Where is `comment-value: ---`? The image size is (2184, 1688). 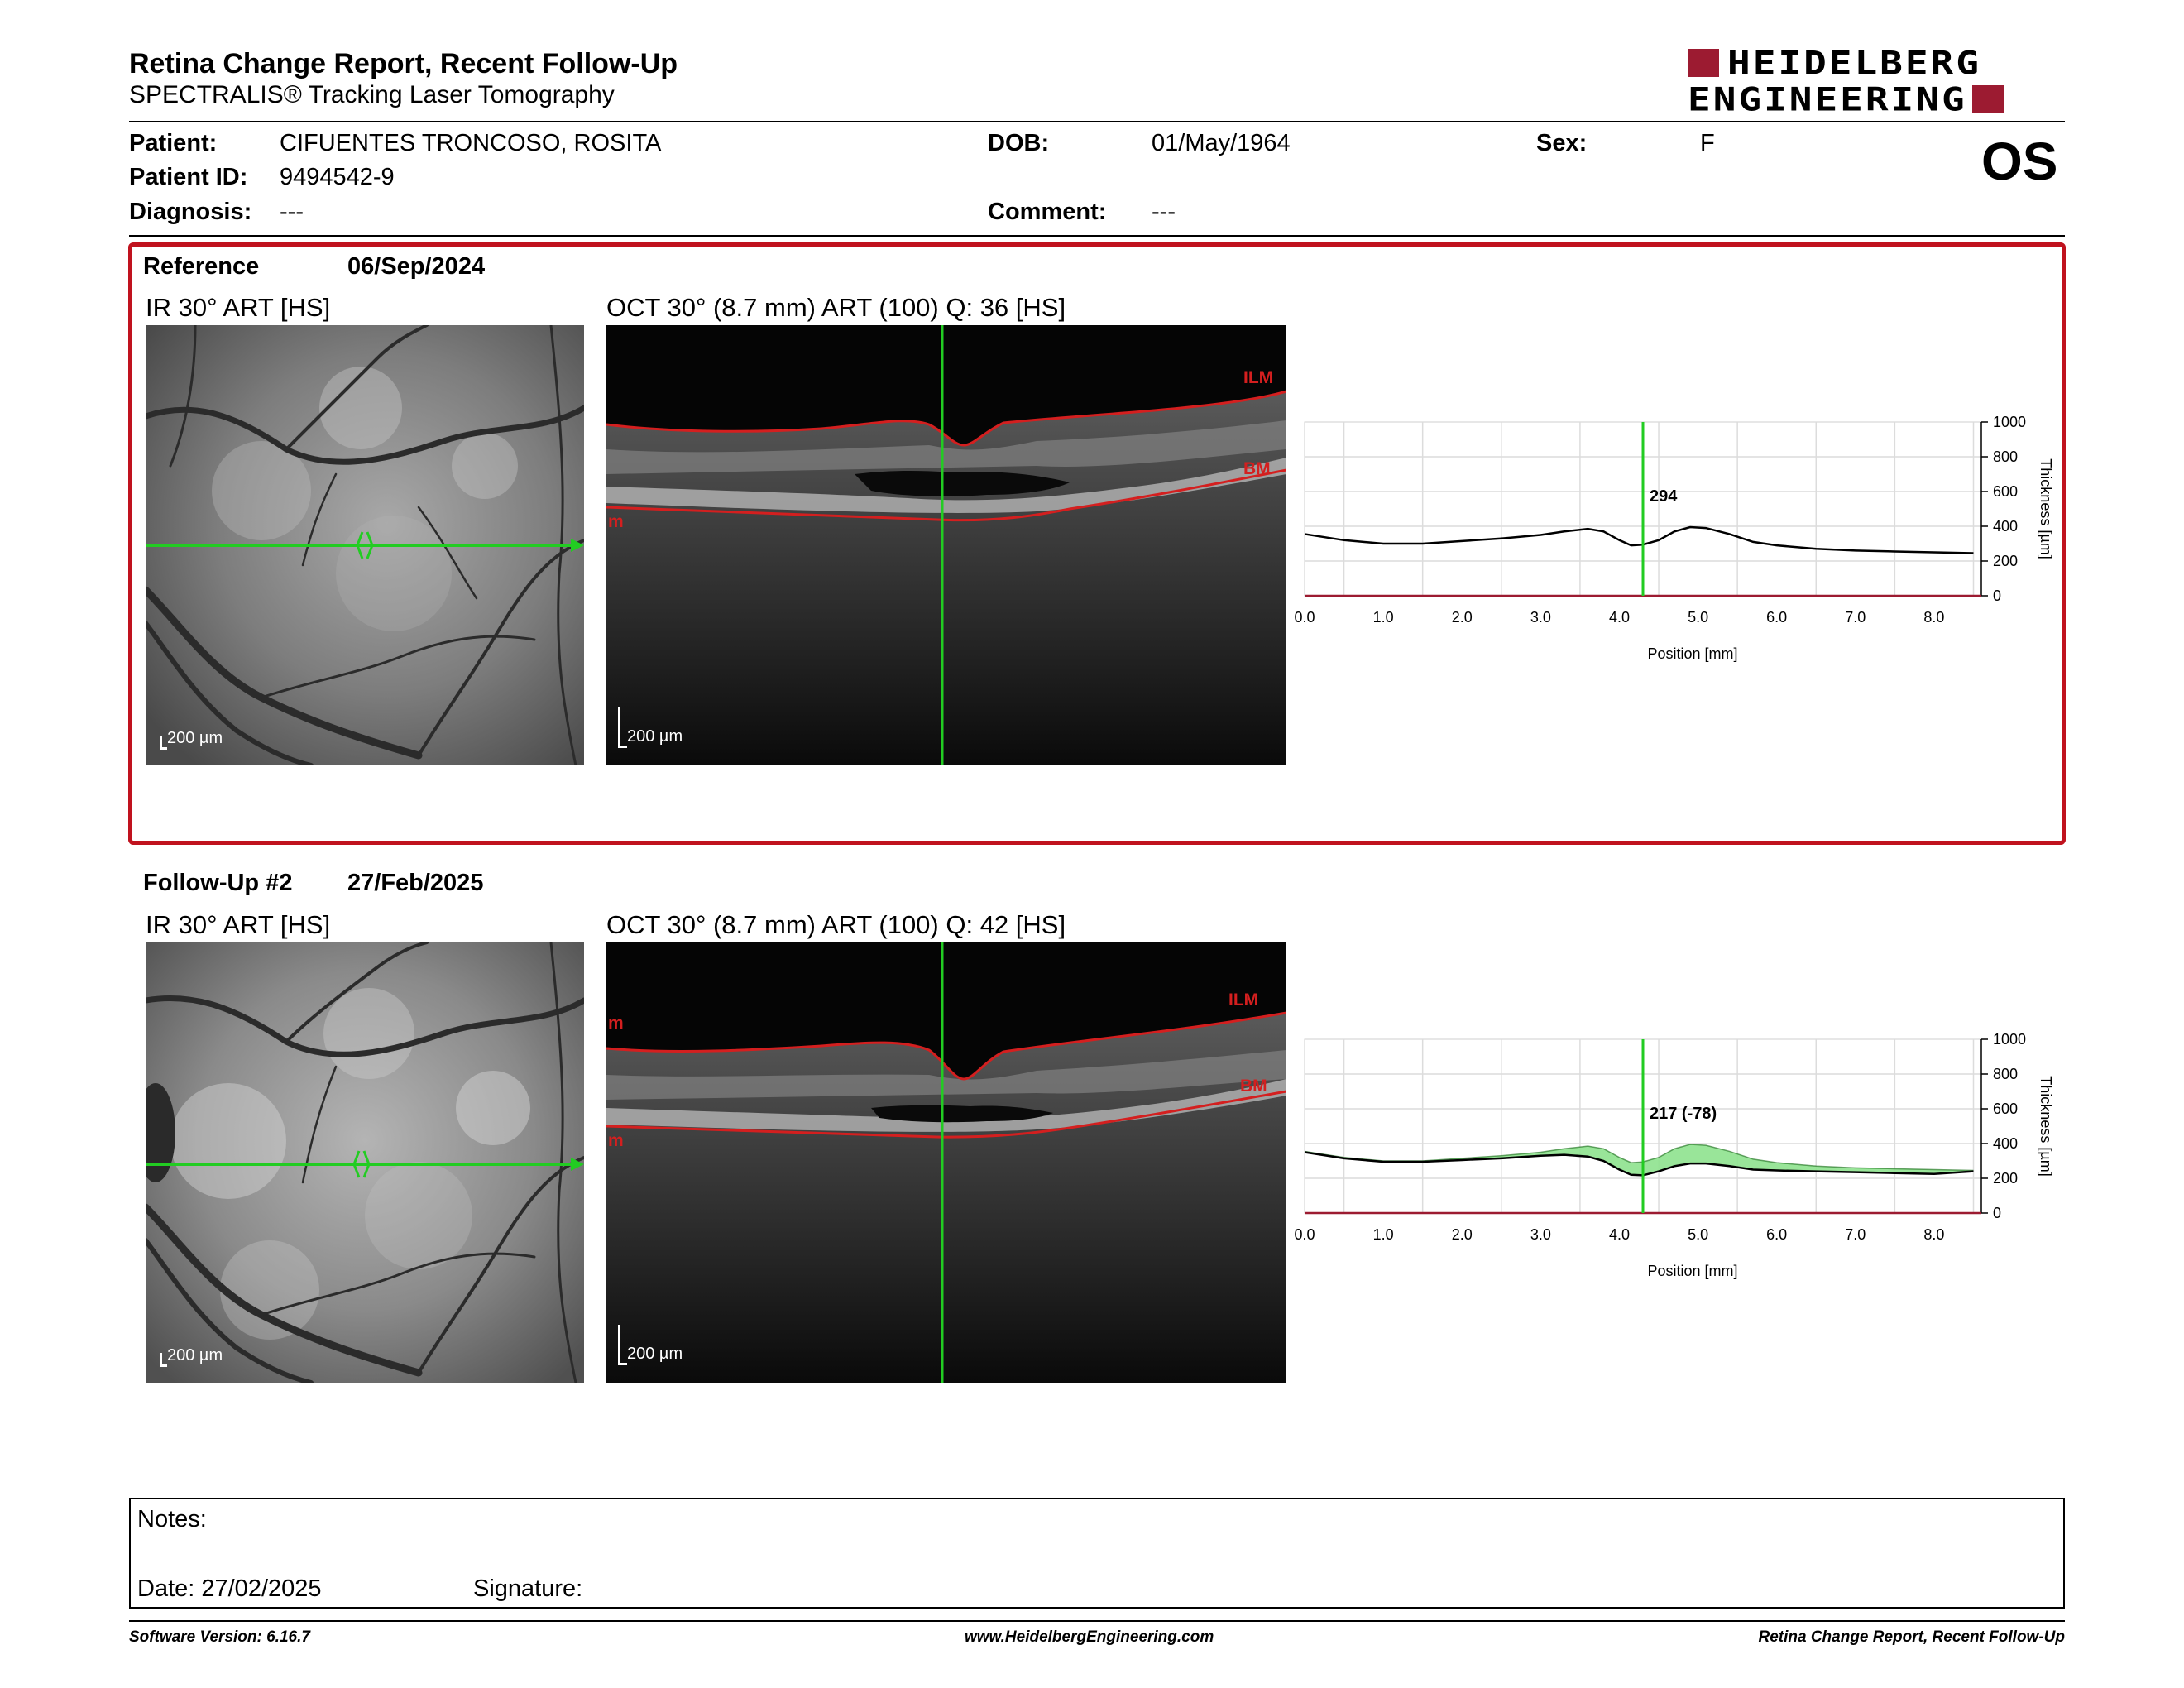
comment-value: --- is located at coordinates (1164, 212).